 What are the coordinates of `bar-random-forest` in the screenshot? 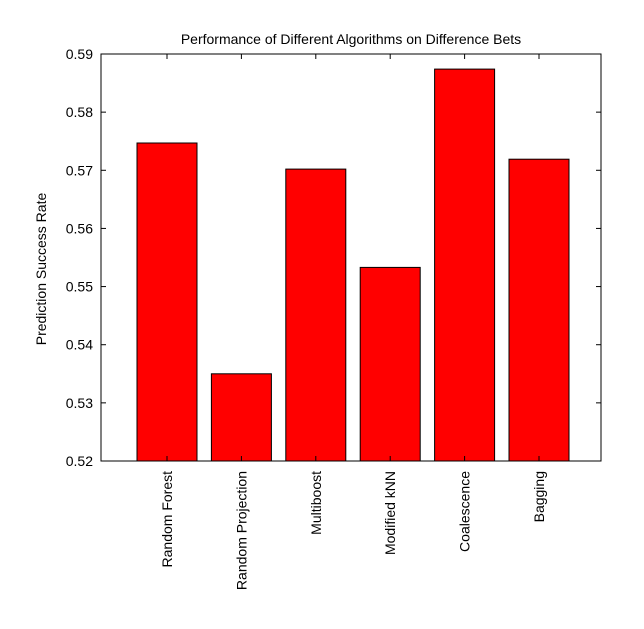 It's located at (167, 302).